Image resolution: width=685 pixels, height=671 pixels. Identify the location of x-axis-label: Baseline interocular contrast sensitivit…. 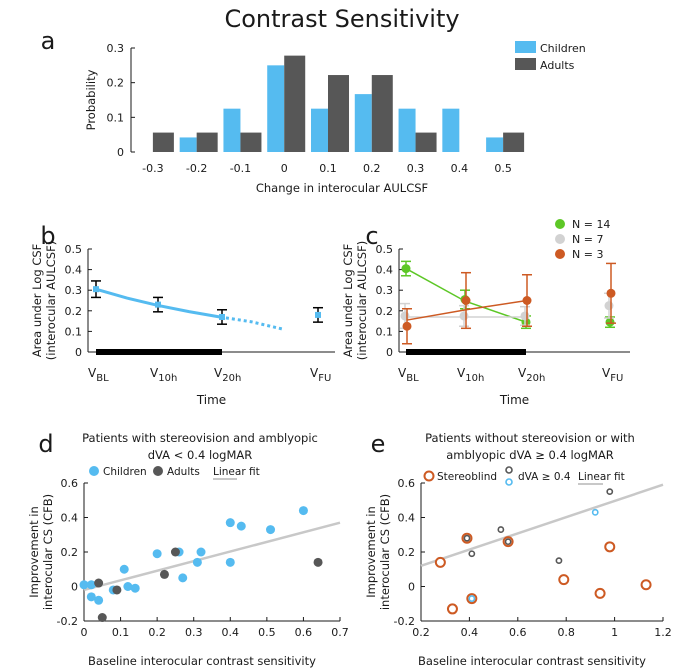
(202, 661).